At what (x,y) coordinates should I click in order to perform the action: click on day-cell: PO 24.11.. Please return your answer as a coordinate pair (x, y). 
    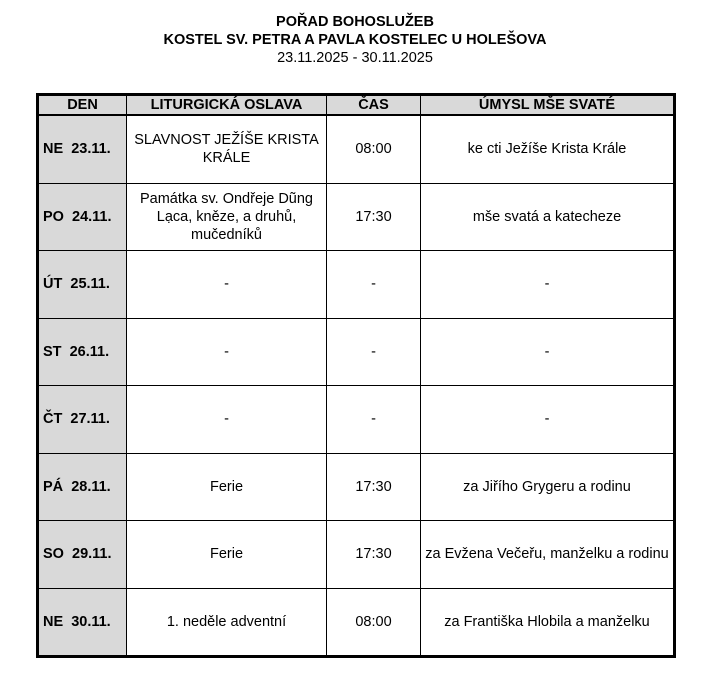
    Looking at the image, I should click on (82, 216).